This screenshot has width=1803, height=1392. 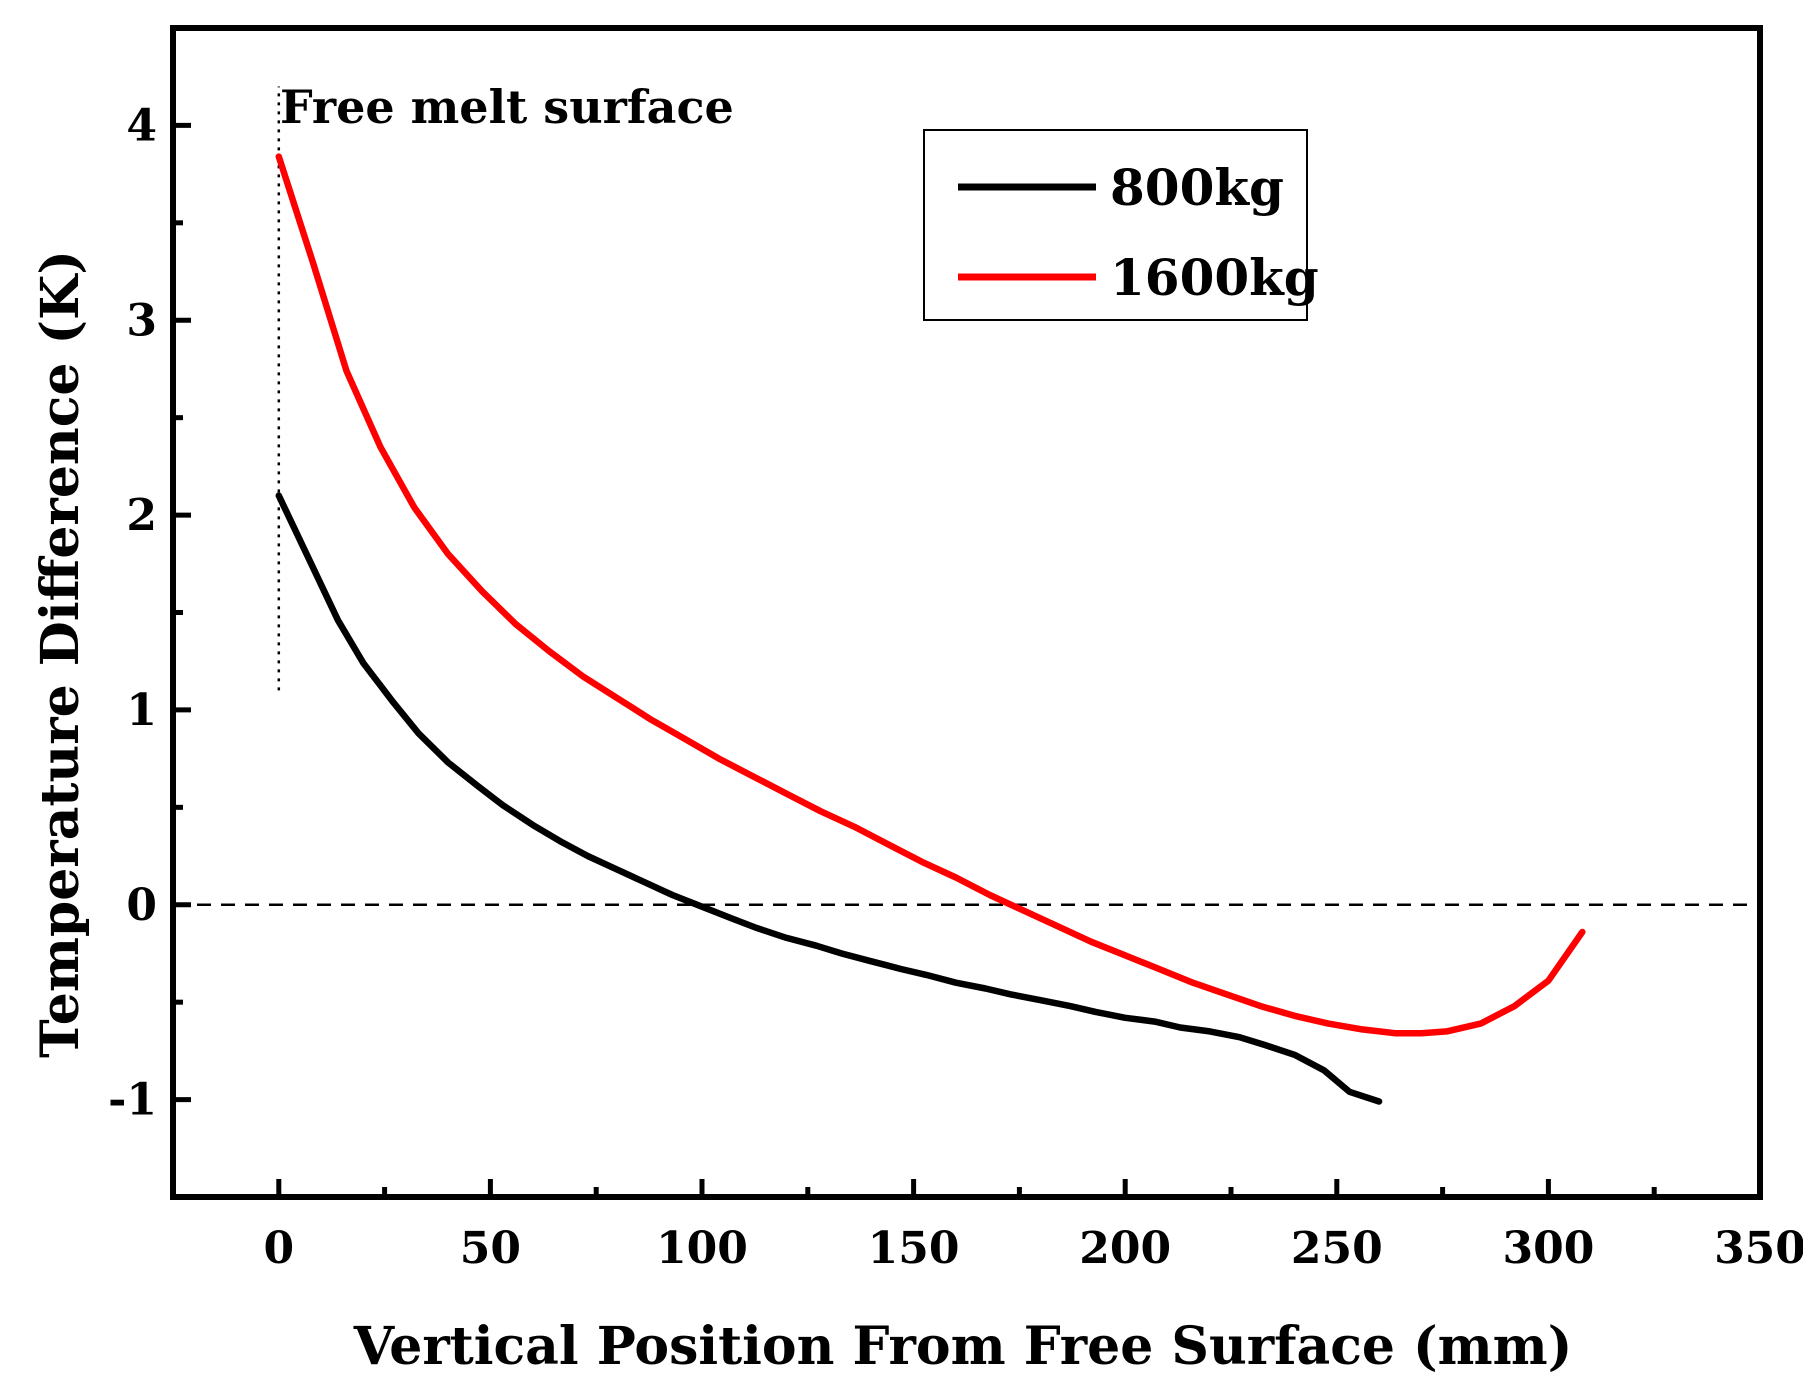 I want to click on y-tick-label-1: 1, so click(x=141, y=710).